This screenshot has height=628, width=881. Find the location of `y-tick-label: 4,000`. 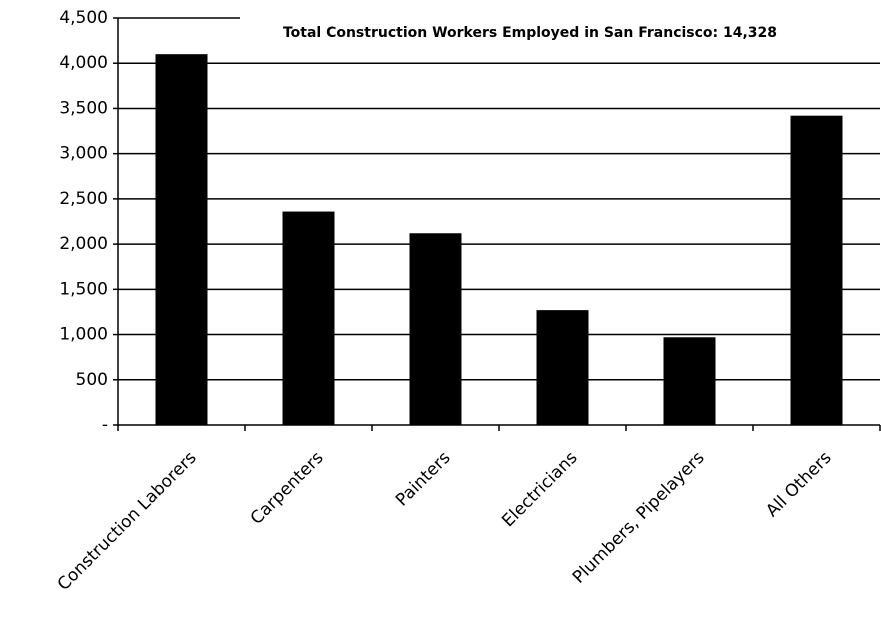

y-tick-label: 4,000 is located at coordinates (83, 63).